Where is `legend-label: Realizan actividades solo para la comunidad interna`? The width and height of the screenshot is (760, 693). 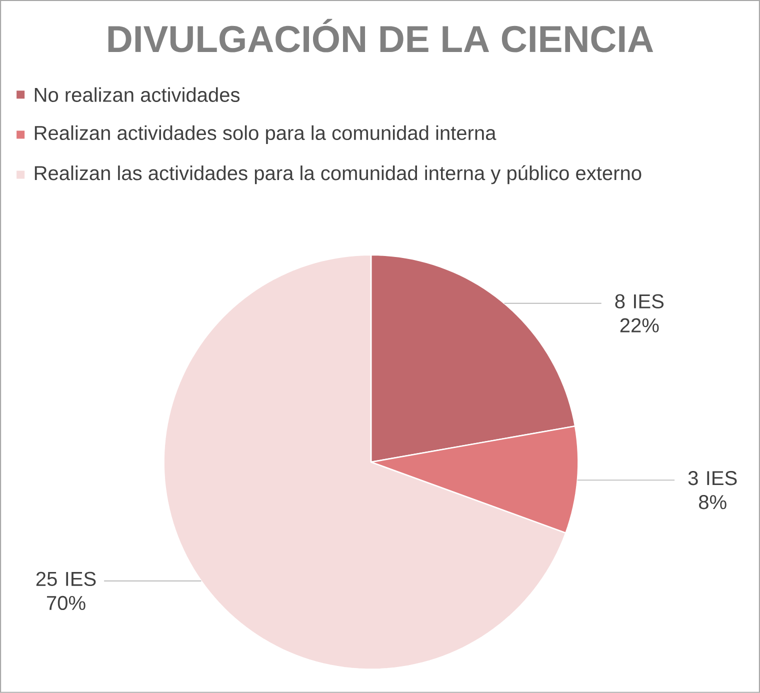 legend-label: Realizan actividades solo para la comunidad interna is located at coordinates (265, 134).